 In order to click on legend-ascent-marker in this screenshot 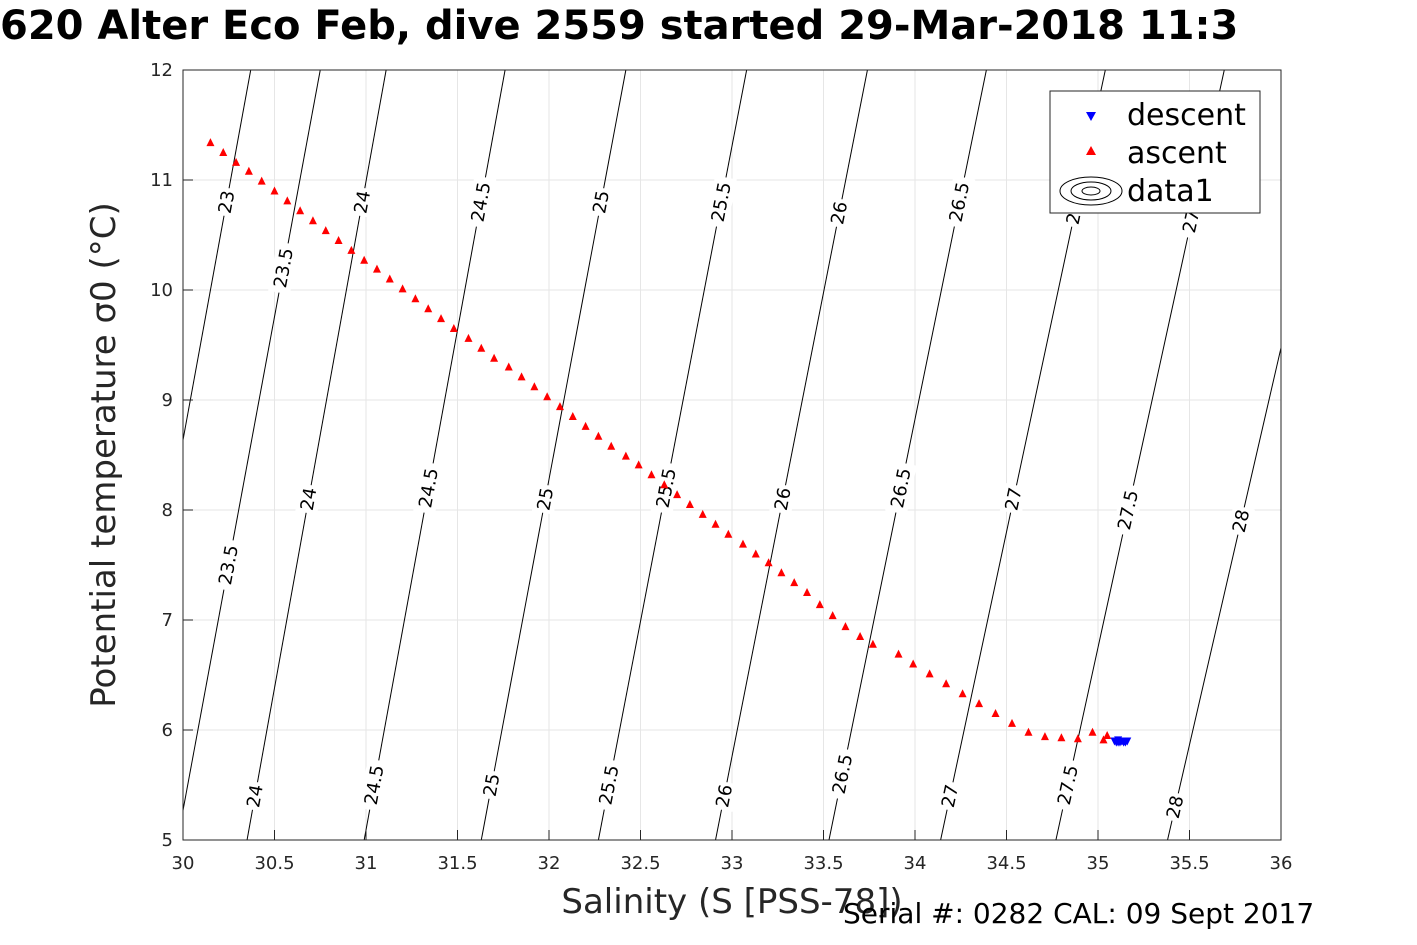, I will do `click(1091, 150)`.